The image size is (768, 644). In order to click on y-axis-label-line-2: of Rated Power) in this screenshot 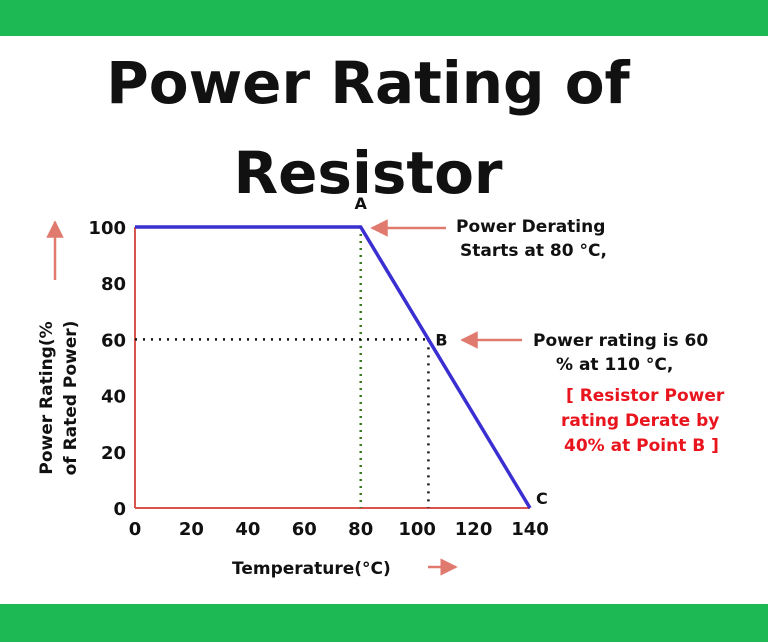, I will do `click(71, 398)`.